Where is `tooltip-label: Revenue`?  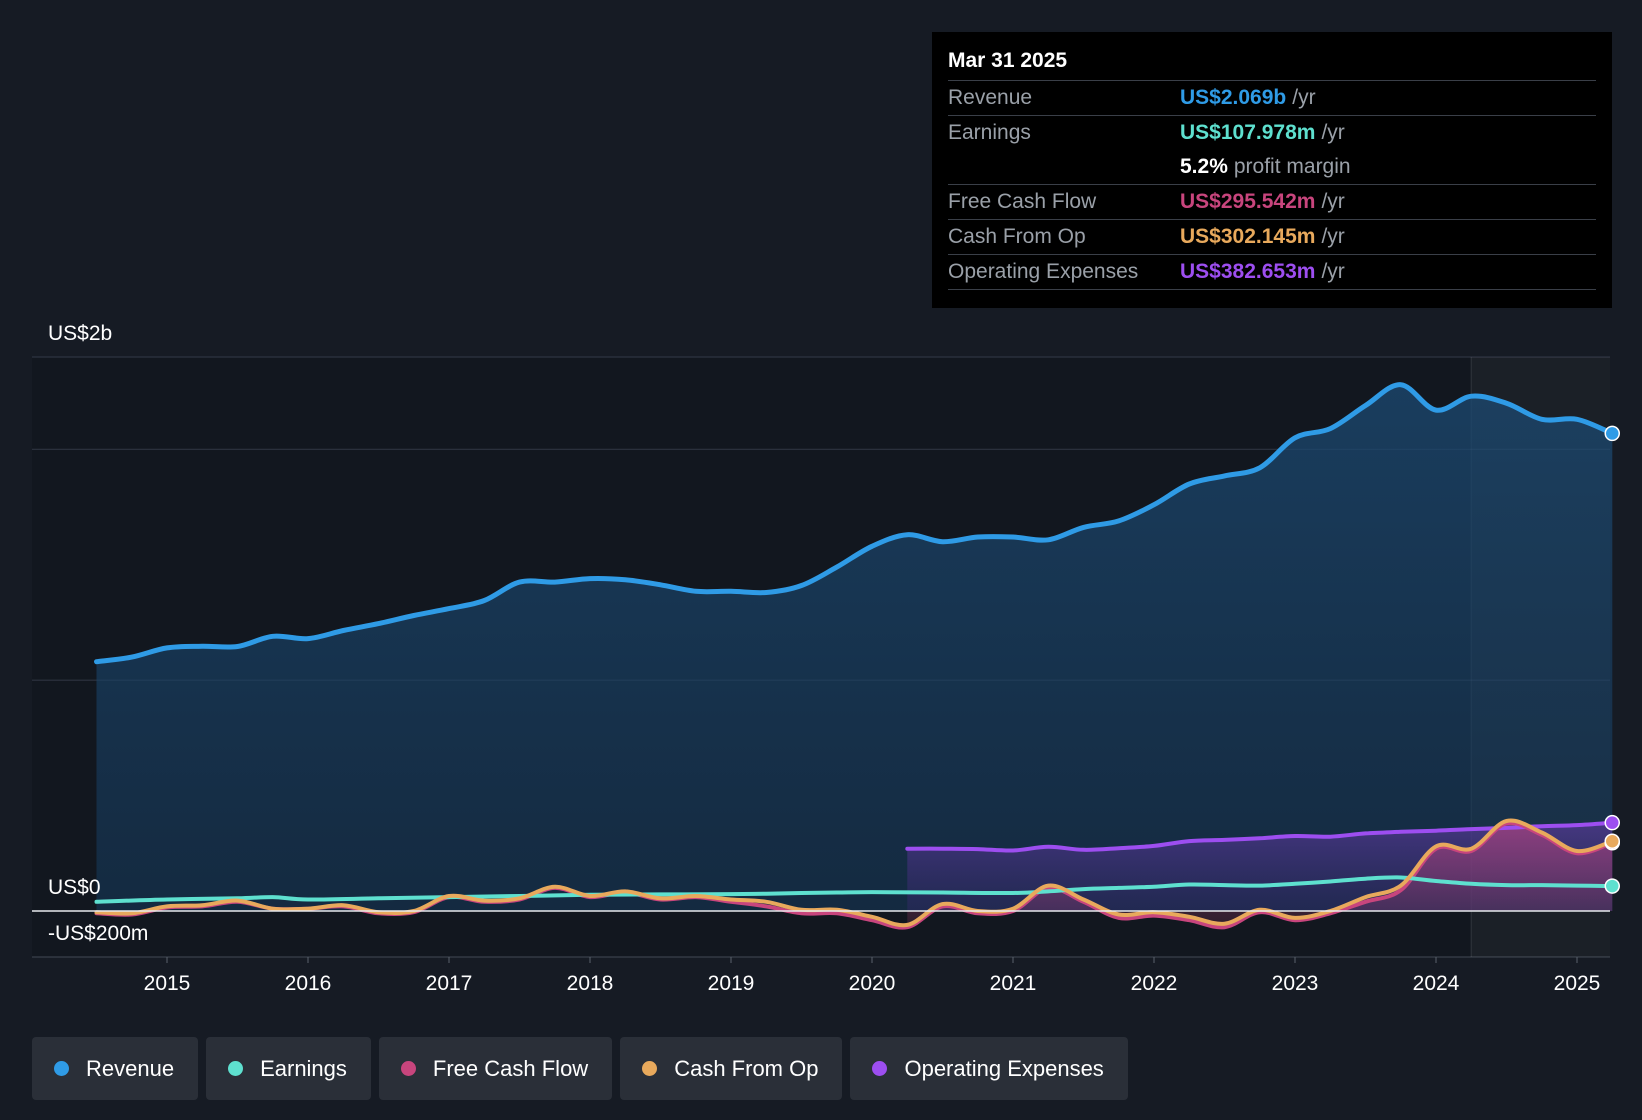 tooltip-label: Revenue is located at coordinates (990, 97).